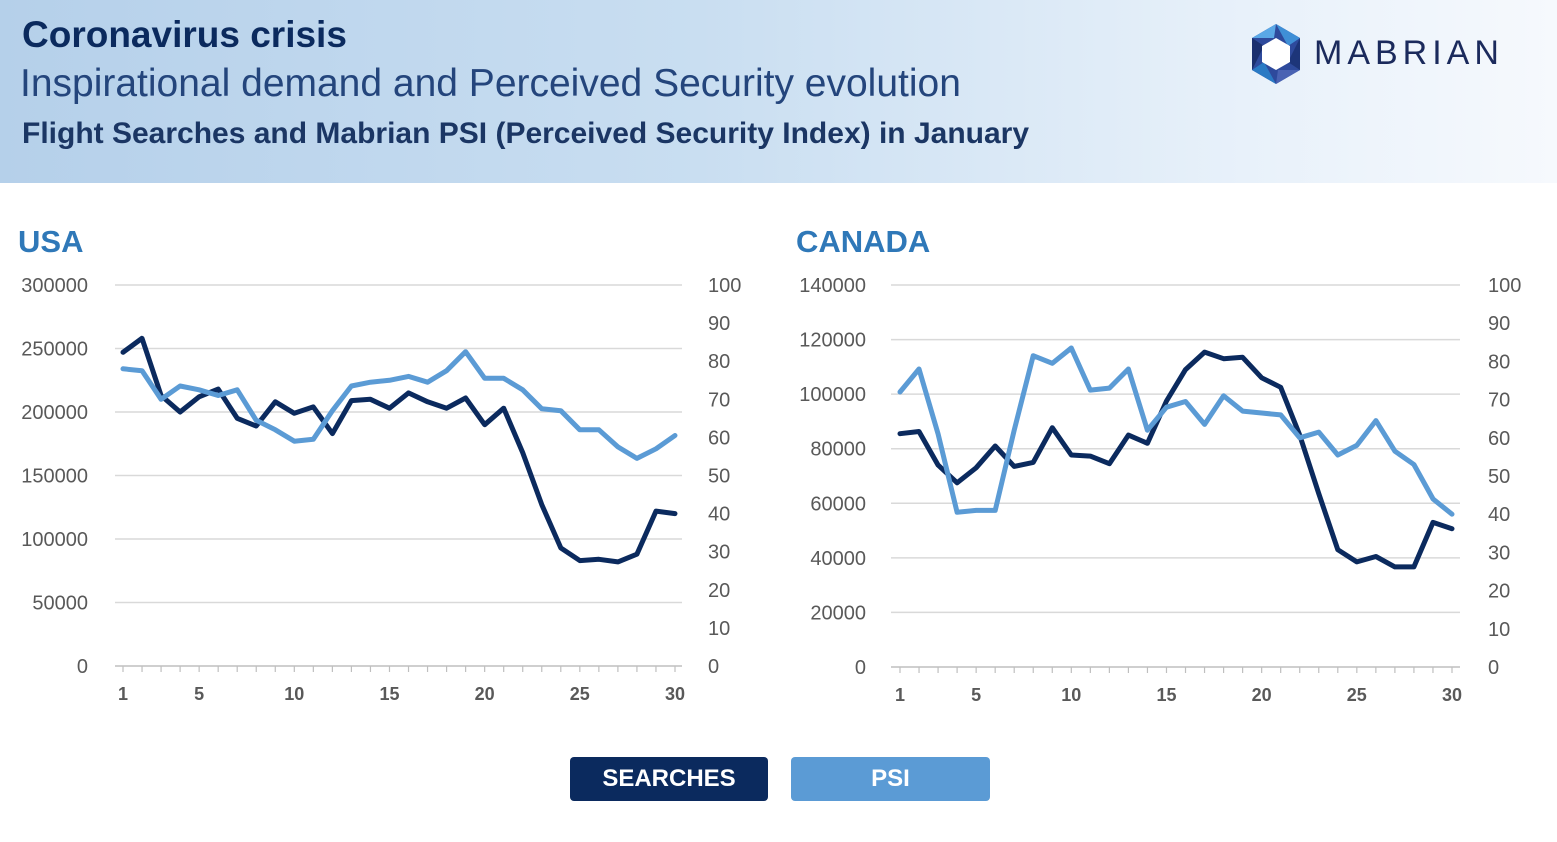  What do you see at coordinates (719, 477) in the screenshot?
I see `usa-y-right-tick-label: 50` at bounding box center [719, 477].